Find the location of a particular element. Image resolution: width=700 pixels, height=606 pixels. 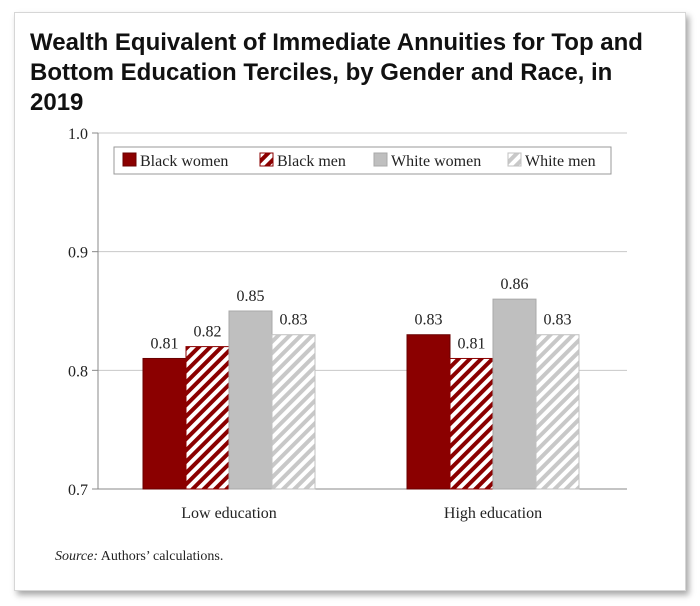

source-note: Source: Authors’ calculations. is located at coordinates (139, 557).